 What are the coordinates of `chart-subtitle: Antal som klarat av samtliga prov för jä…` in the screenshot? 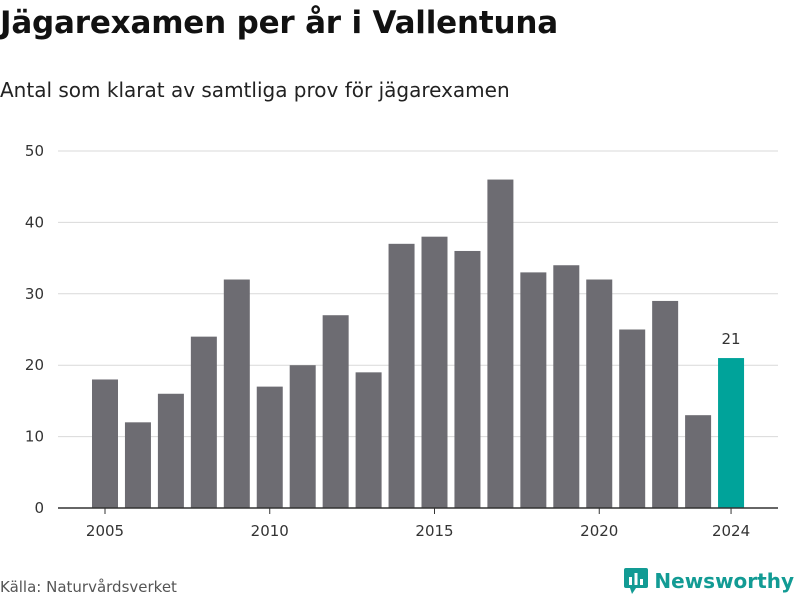 It's located at (255, 90).